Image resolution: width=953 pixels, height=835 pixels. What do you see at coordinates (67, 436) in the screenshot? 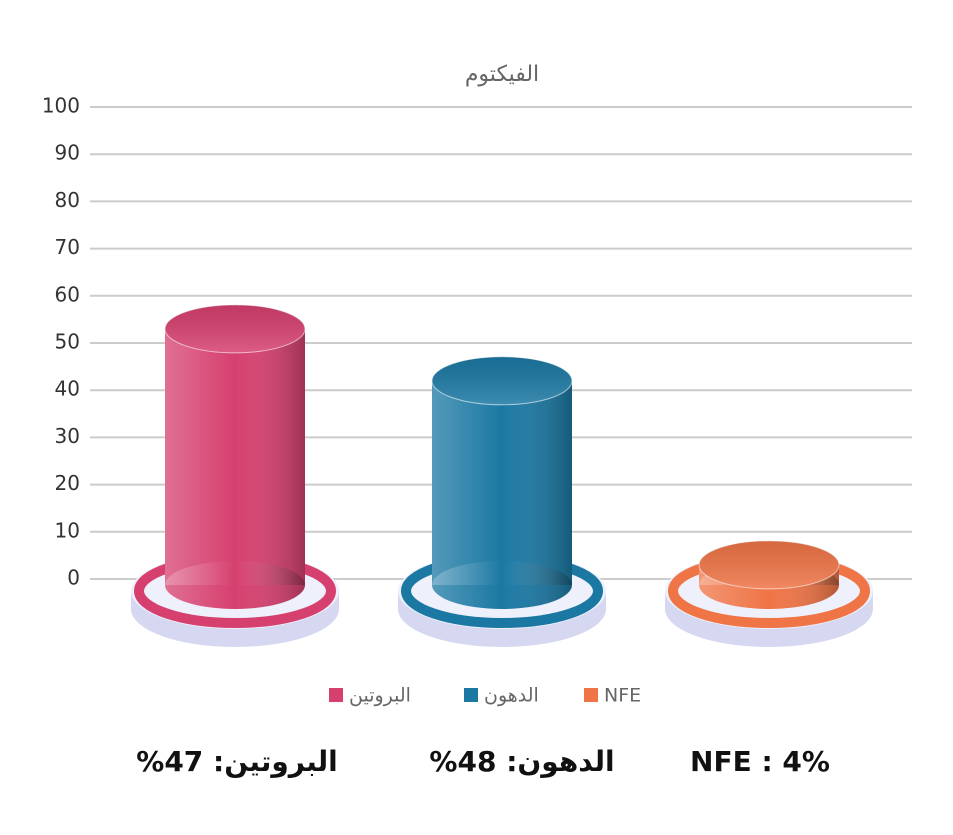
I see `y-tick-label: 30` at bounding box center [67, 436].